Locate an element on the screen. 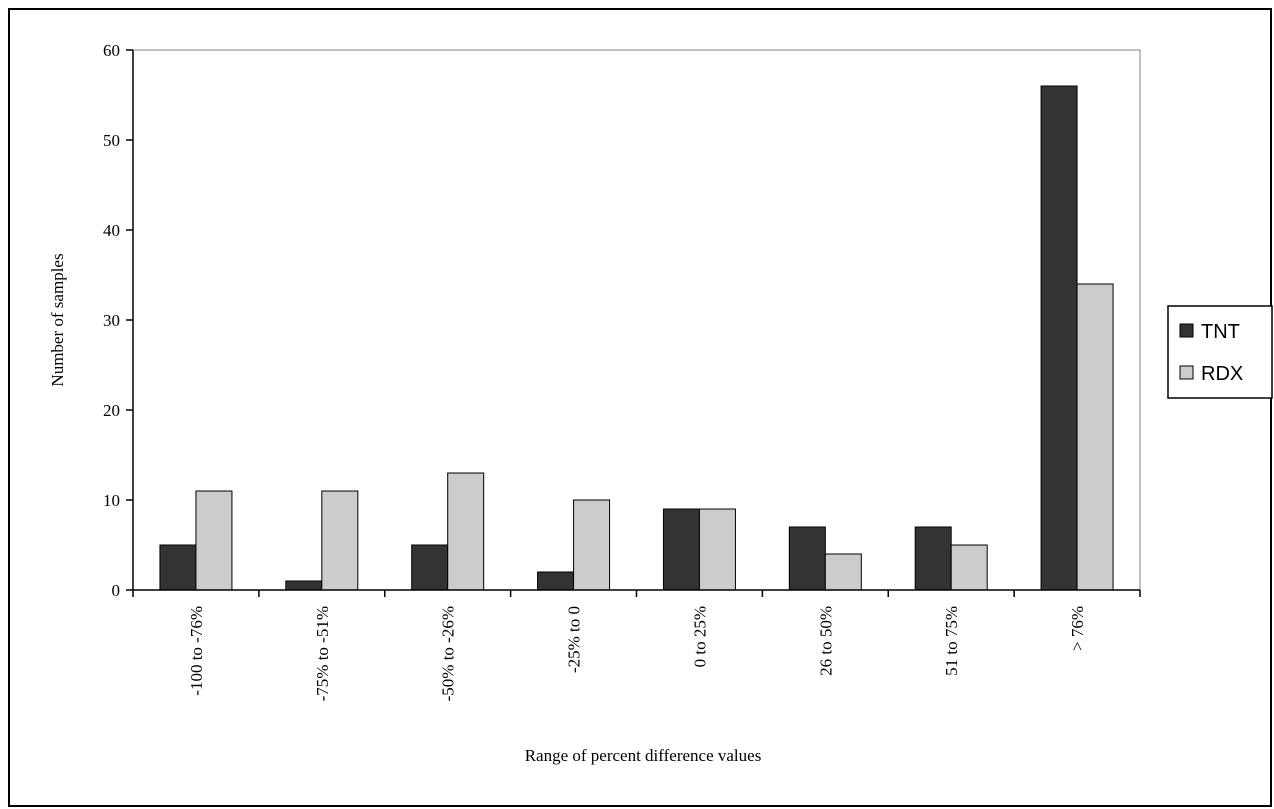 The image size is (1274, 809). x-tick-label: -50% to -26% is located at coordinates (448, 653).